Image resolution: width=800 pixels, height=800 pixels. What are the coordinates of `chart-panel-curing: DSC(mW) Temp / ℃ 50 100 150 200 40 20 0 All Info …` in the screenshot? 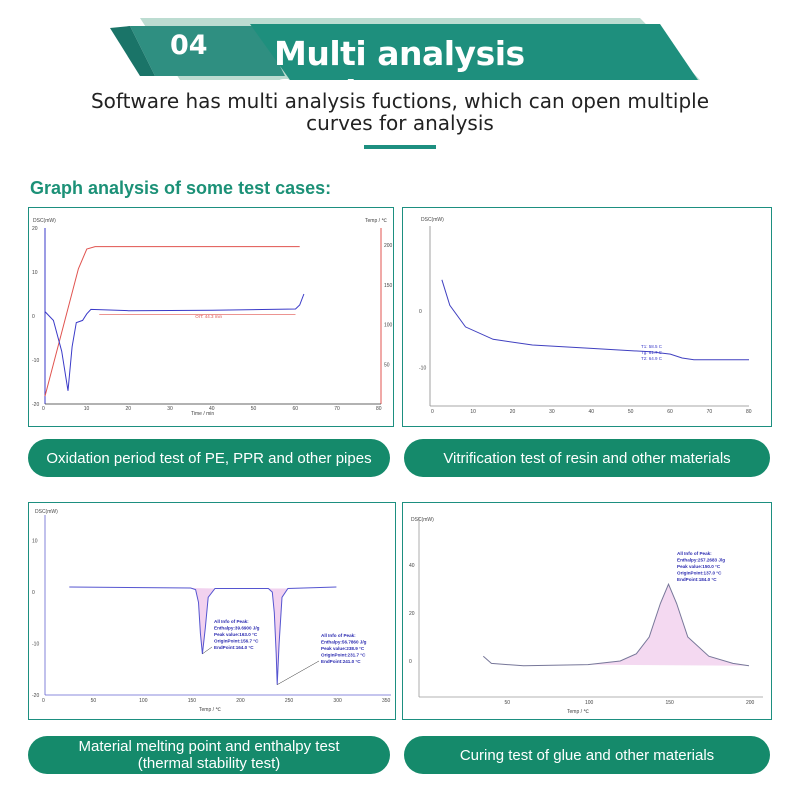 It's located at (587, 611).